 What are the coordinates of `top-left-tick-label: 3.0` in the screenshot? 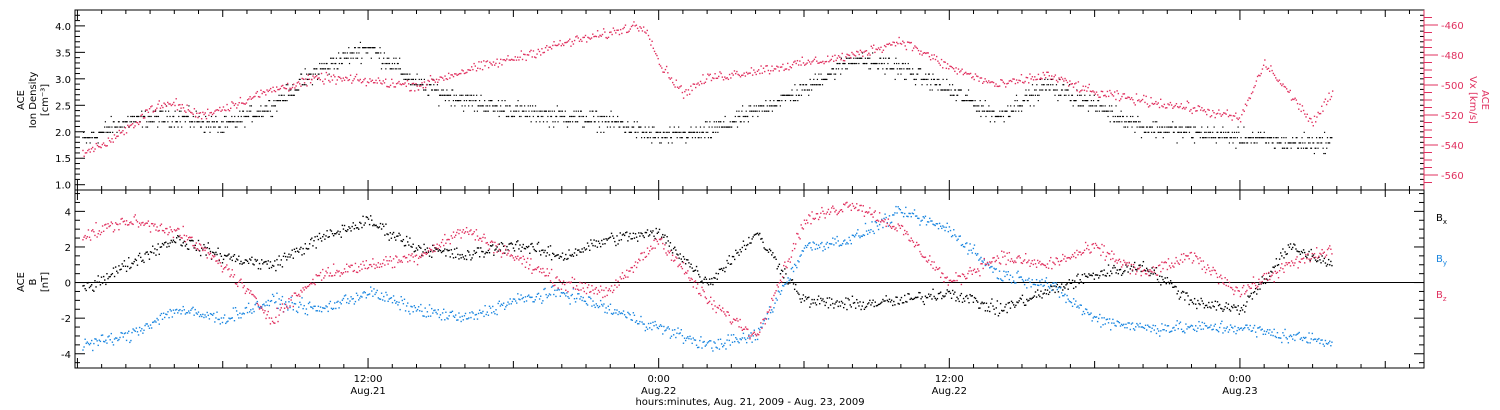 It's located at (63, 80).